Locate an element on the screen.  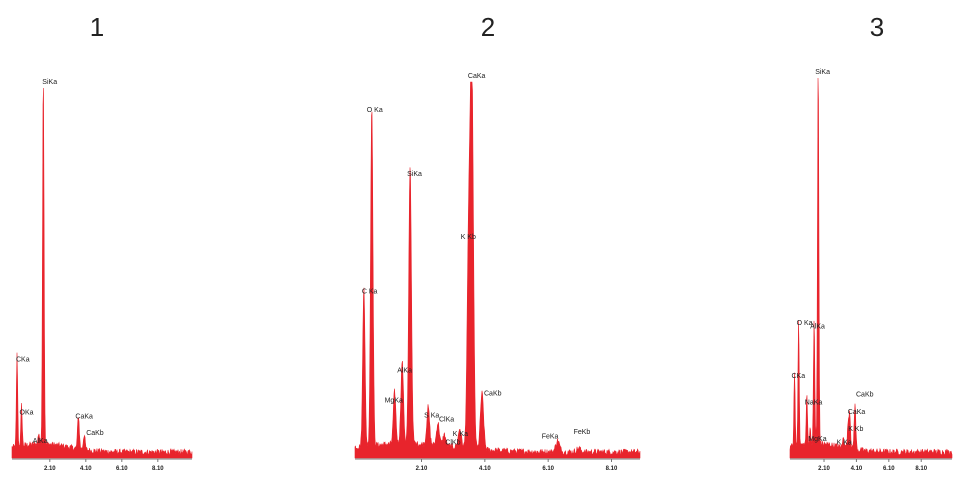
peak-label: FeKb is located at coordinates (582, 432).